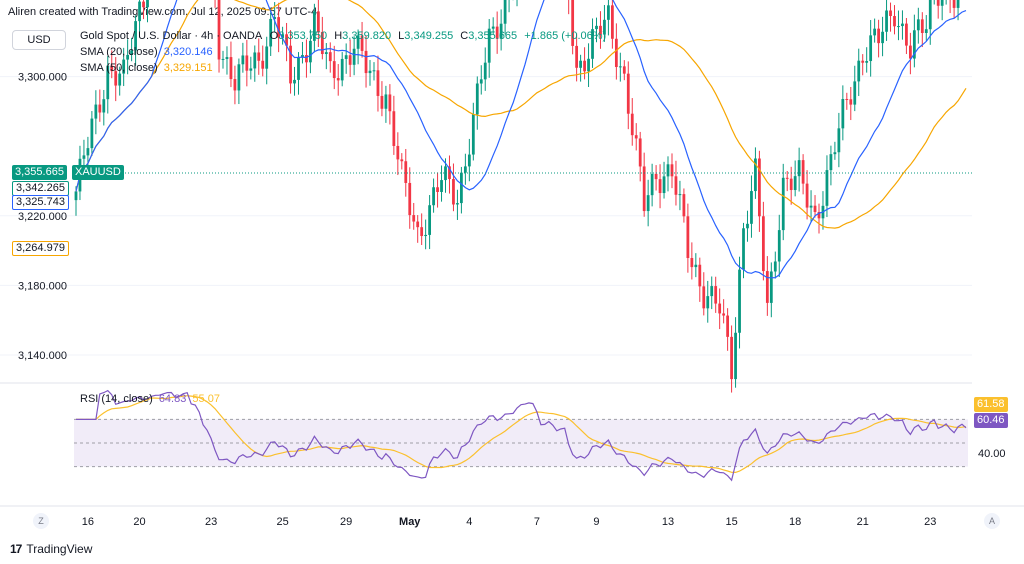 This screenshot has height=564, width=1024. What do you see at coordinates (42, 286) in the screenshot?
I see `y-tick-label: 3,180.000` at bounding box center [42, 286].